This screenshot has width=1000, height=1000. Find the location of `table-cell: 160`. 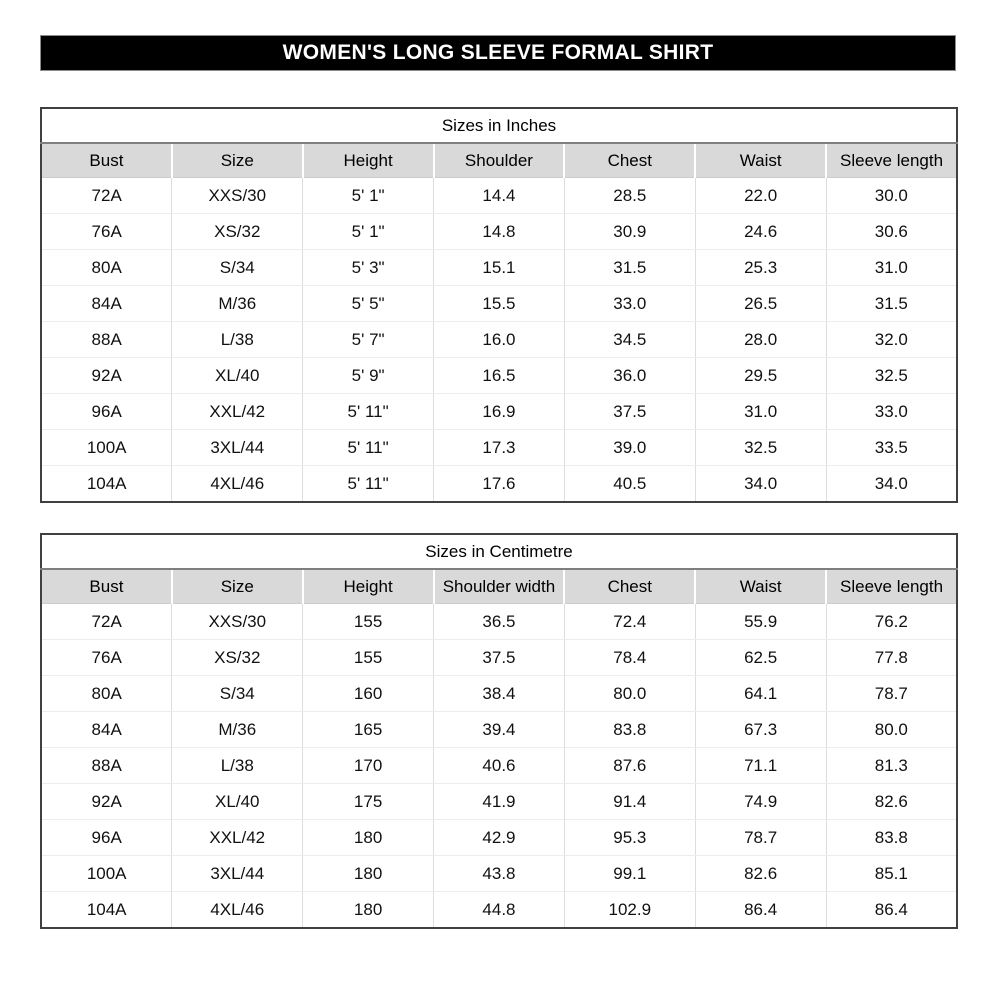

table-cell: 160 is located at coordinates (368, 693).